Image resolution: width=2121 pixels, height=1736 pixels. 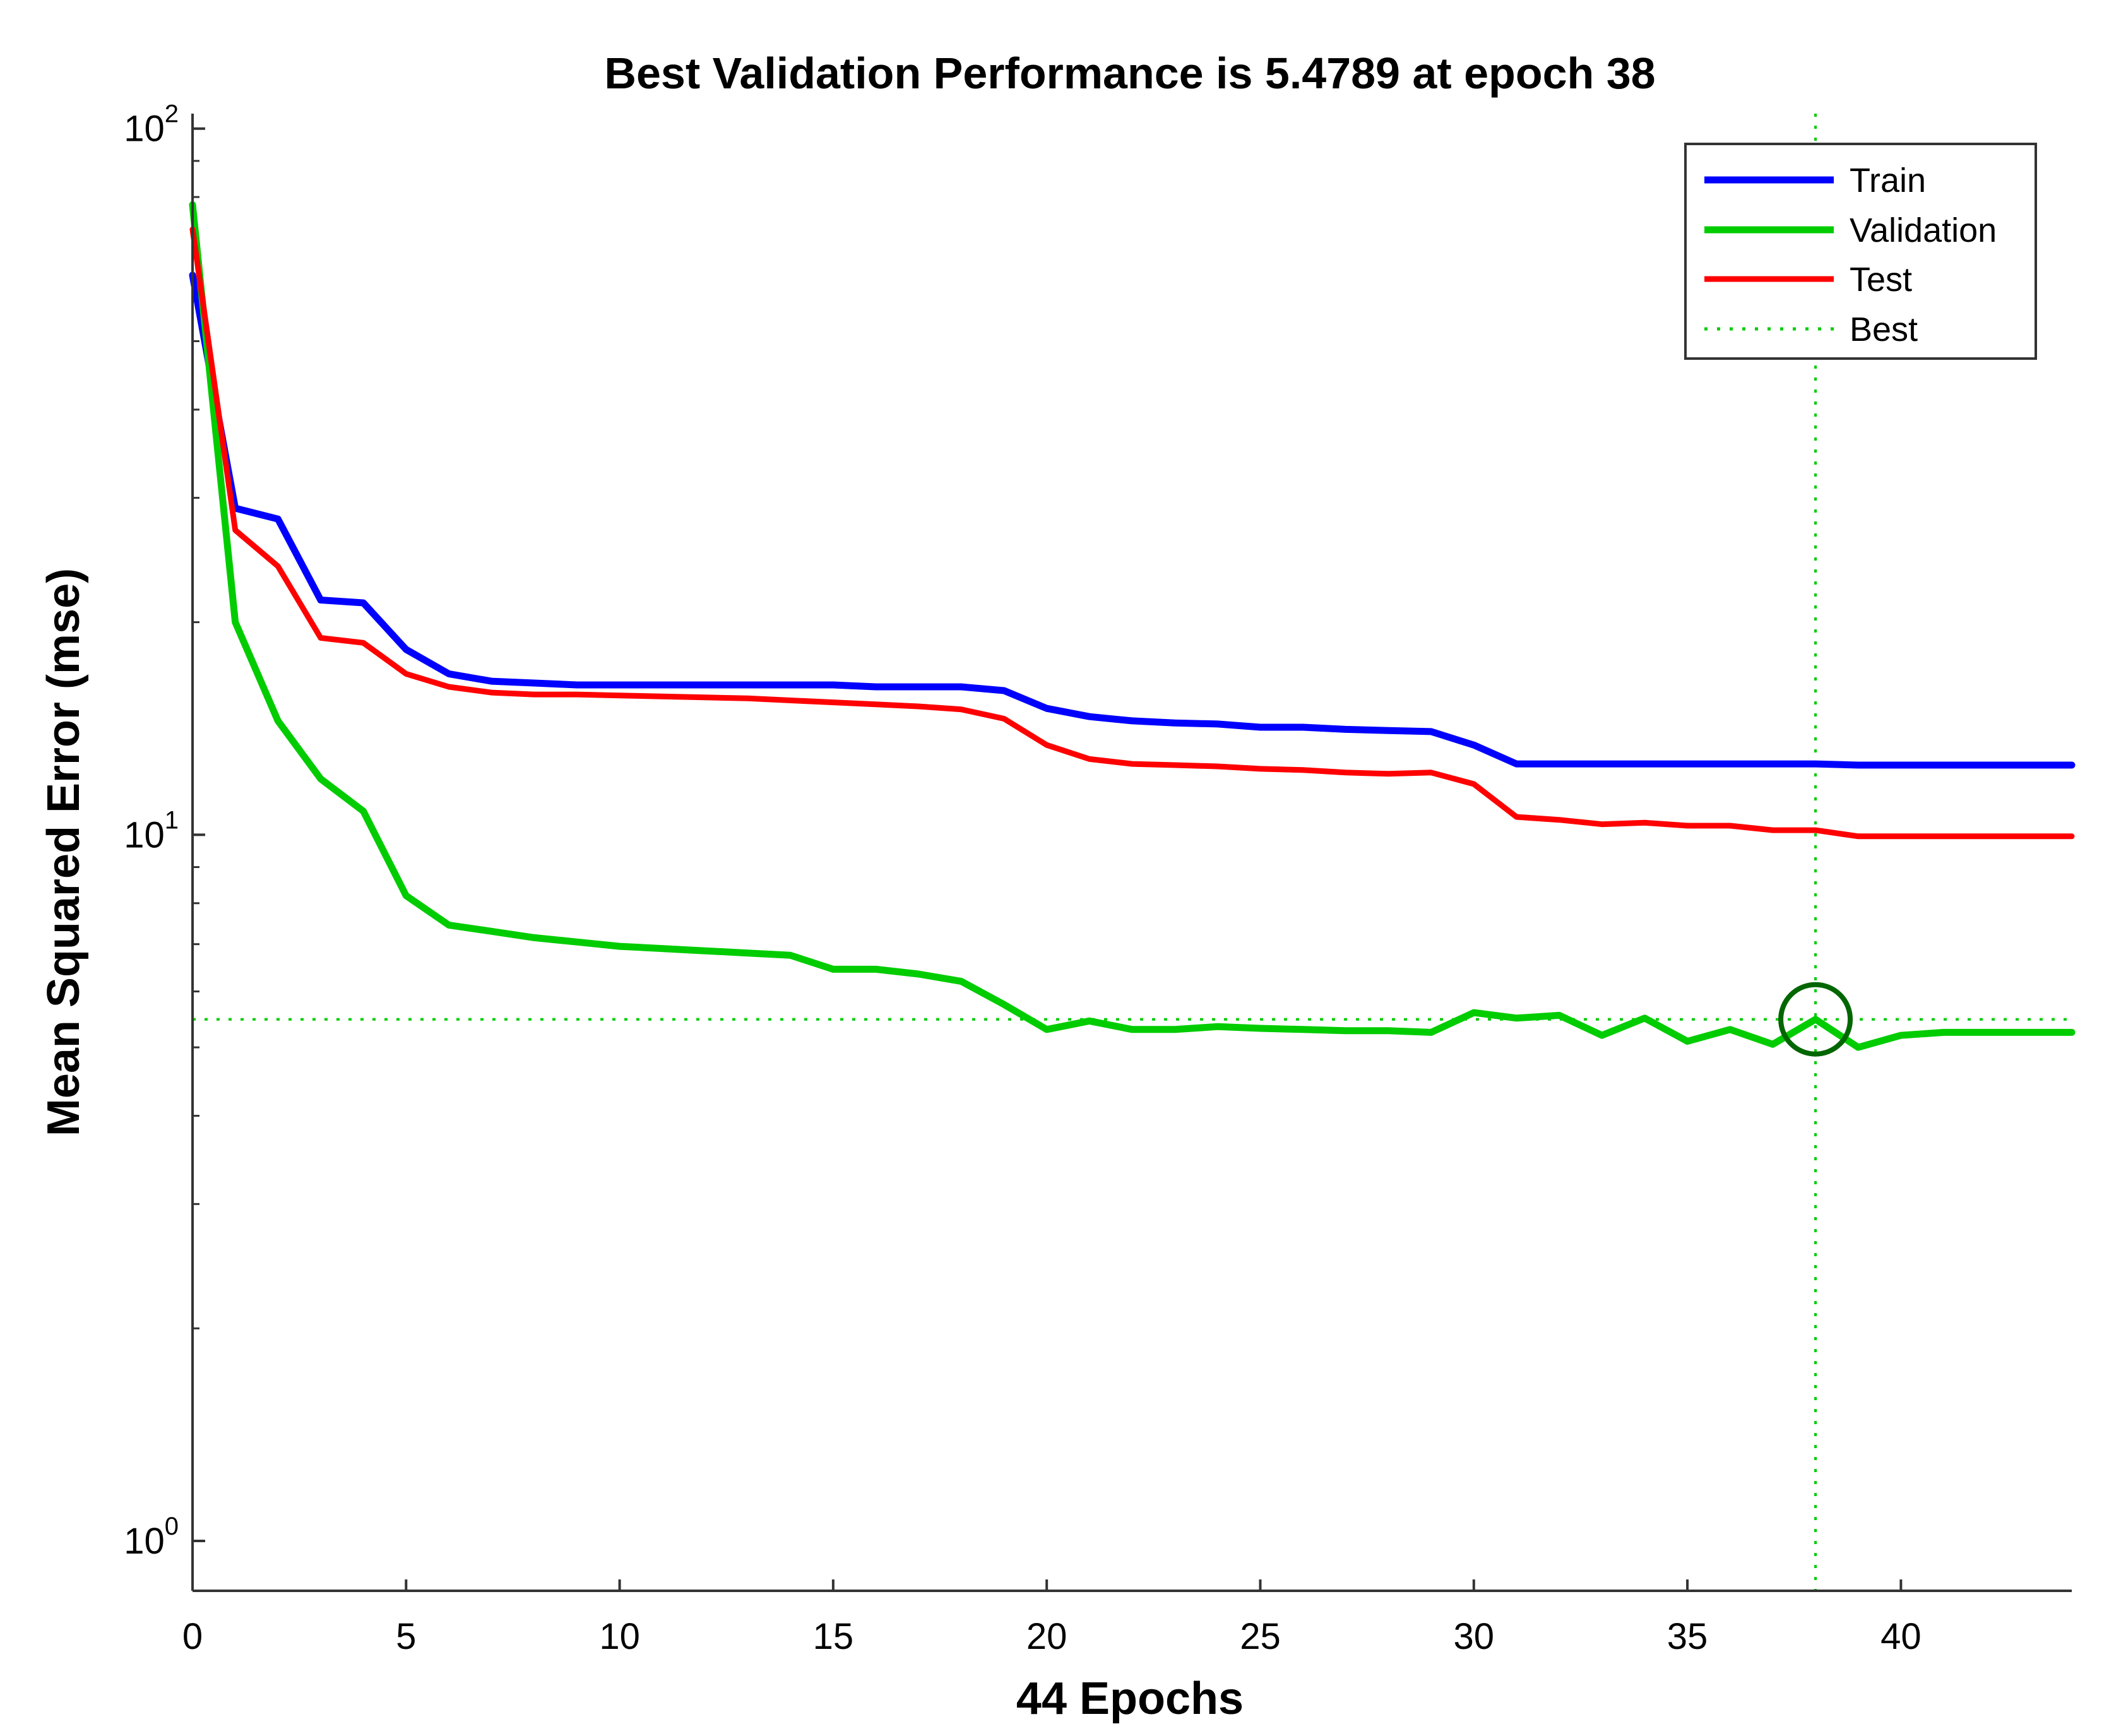 I want to click on x-tick-label: 15, so click(x=833, y=1636).